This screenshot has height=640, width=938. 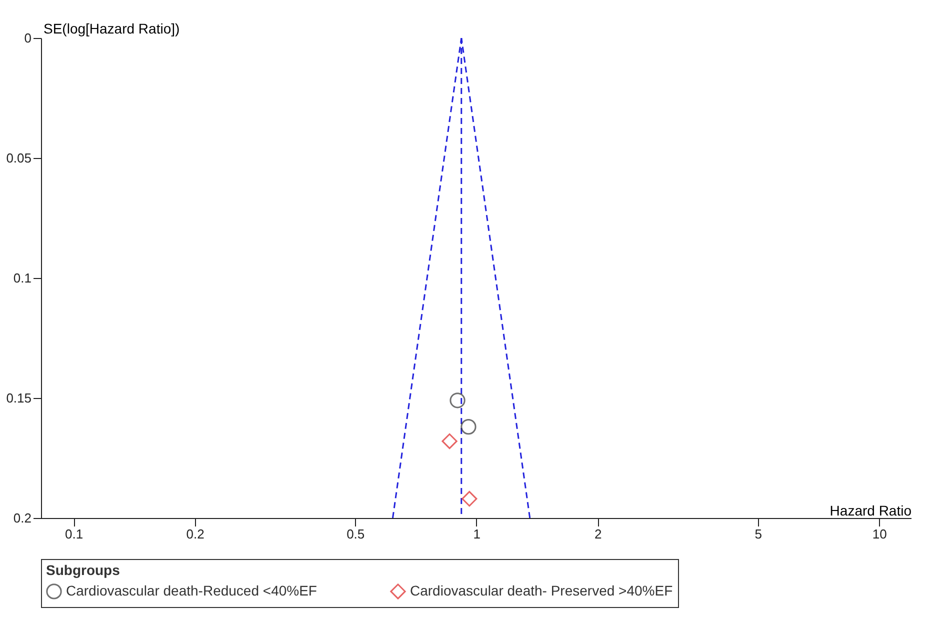 What do you see at coordinates (22, 518) in the screenshot?
I see `y-tick-label: 0.2` at bounding box center [22, 518].